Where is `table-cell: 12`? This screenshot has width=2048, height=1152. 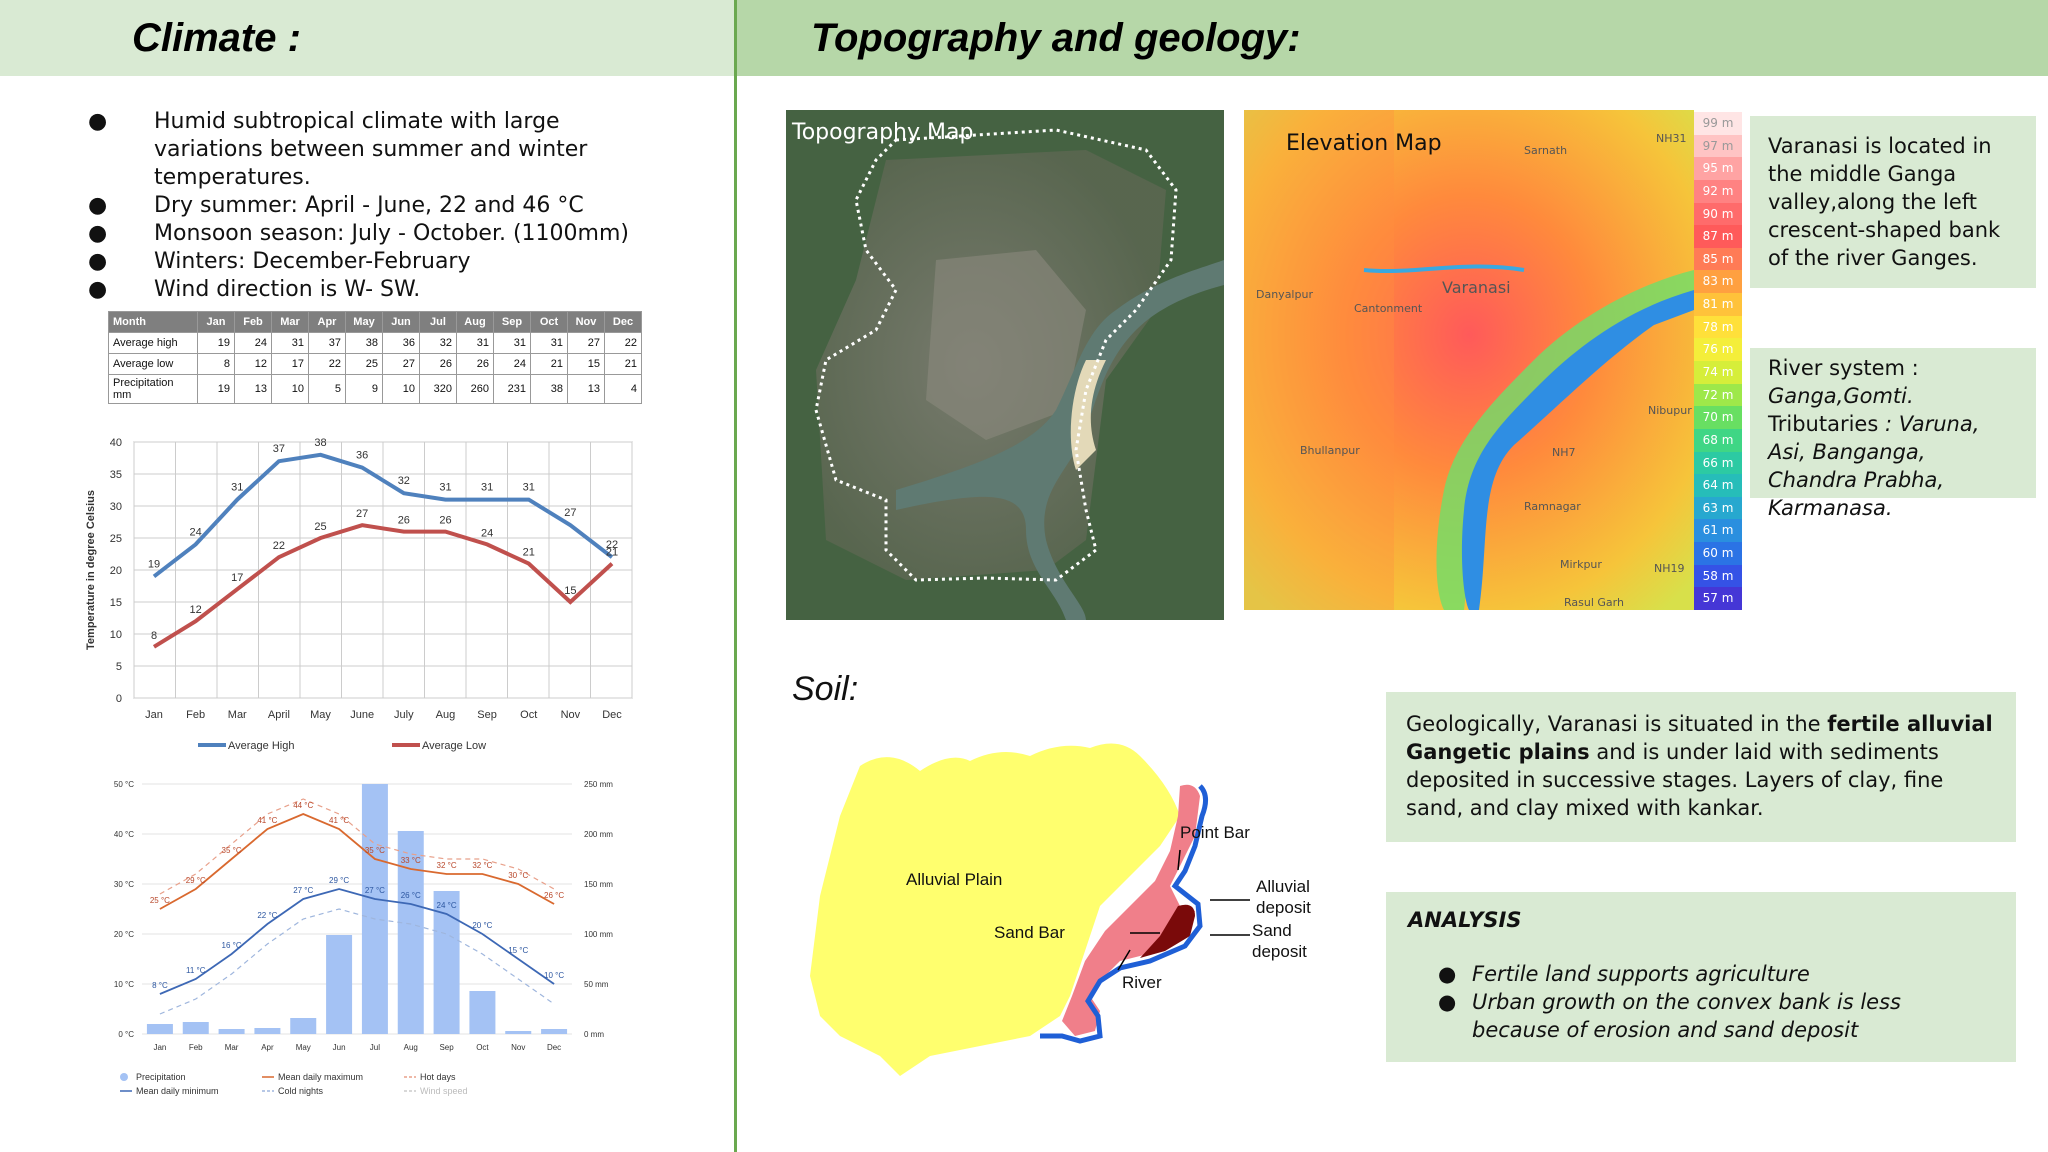
table-cell: 12 is located at coordinates (253, 364).